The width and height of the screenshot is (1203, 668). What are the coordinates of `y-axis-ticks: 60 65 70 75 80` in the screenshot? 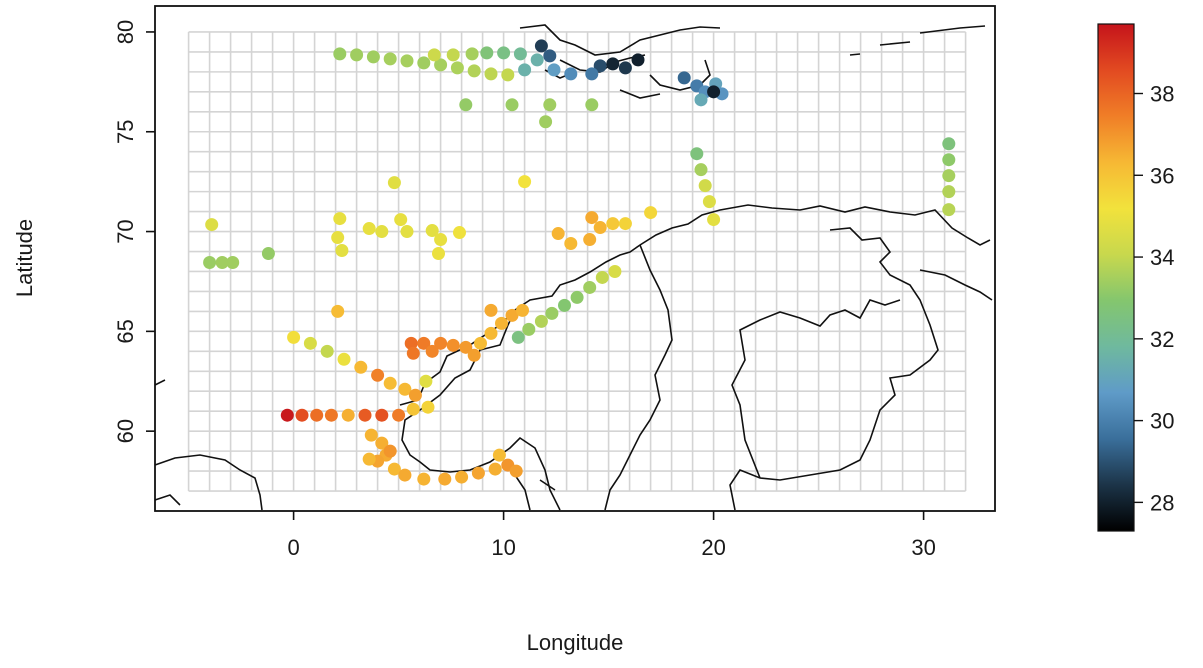 It's located at (134, 231).